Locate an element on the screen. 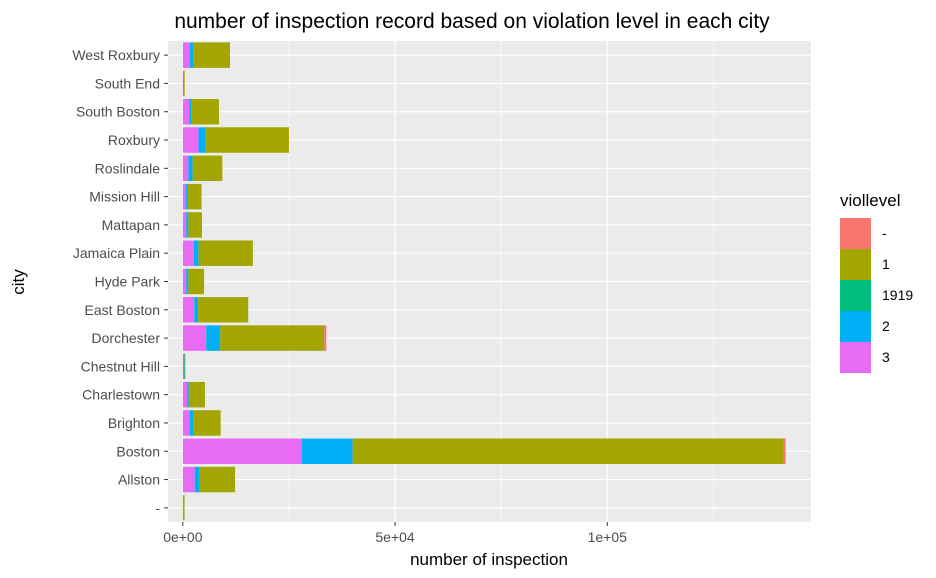  y-tick-label: Roxbury is located at coordinates (134, 140).